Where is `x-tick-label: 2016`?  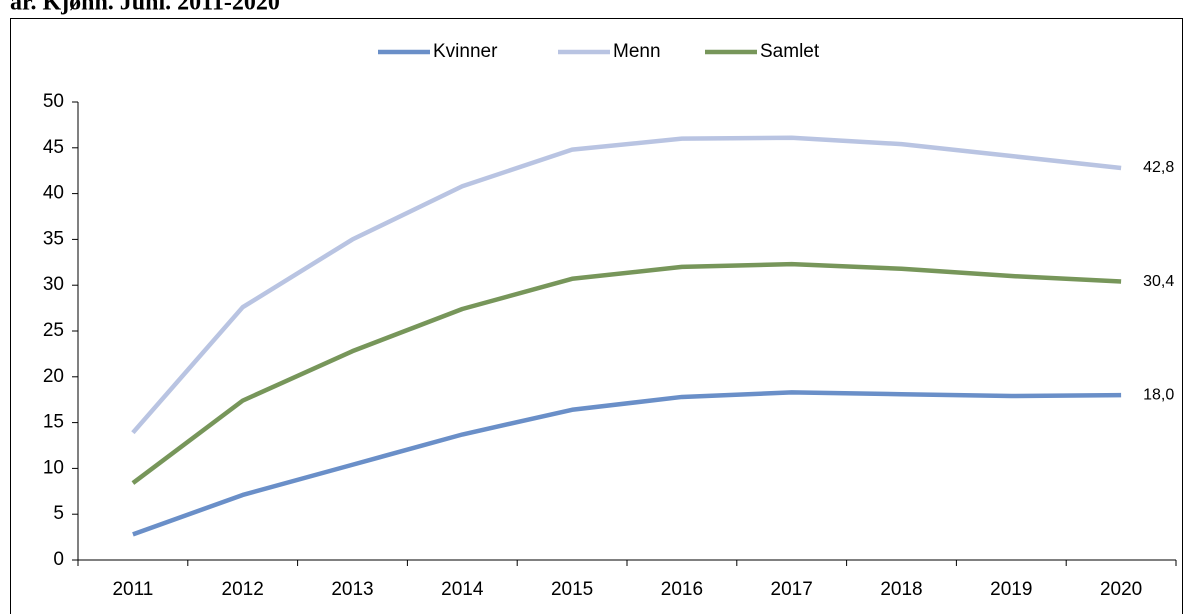
x-tick-label: 2016 is located at coordinates (682, 589).